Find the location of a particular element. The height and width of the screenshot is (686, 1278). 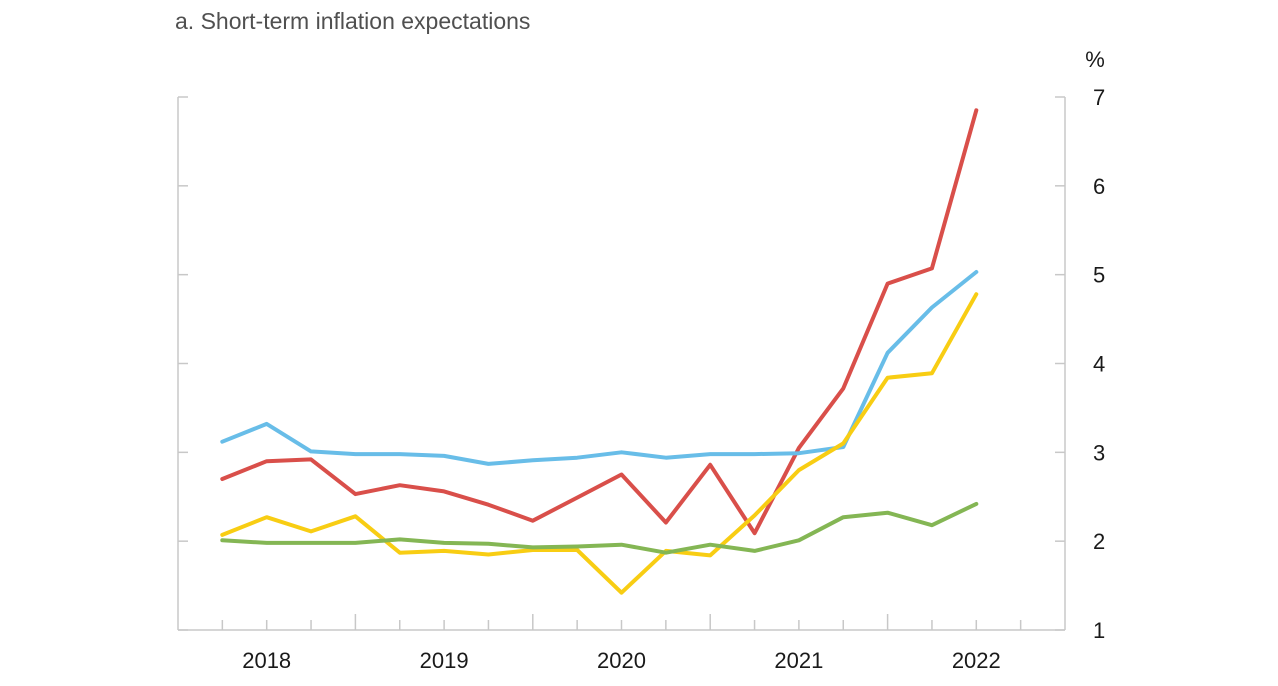

x-tick-label: 2018 is located at coordinates (266, 660).